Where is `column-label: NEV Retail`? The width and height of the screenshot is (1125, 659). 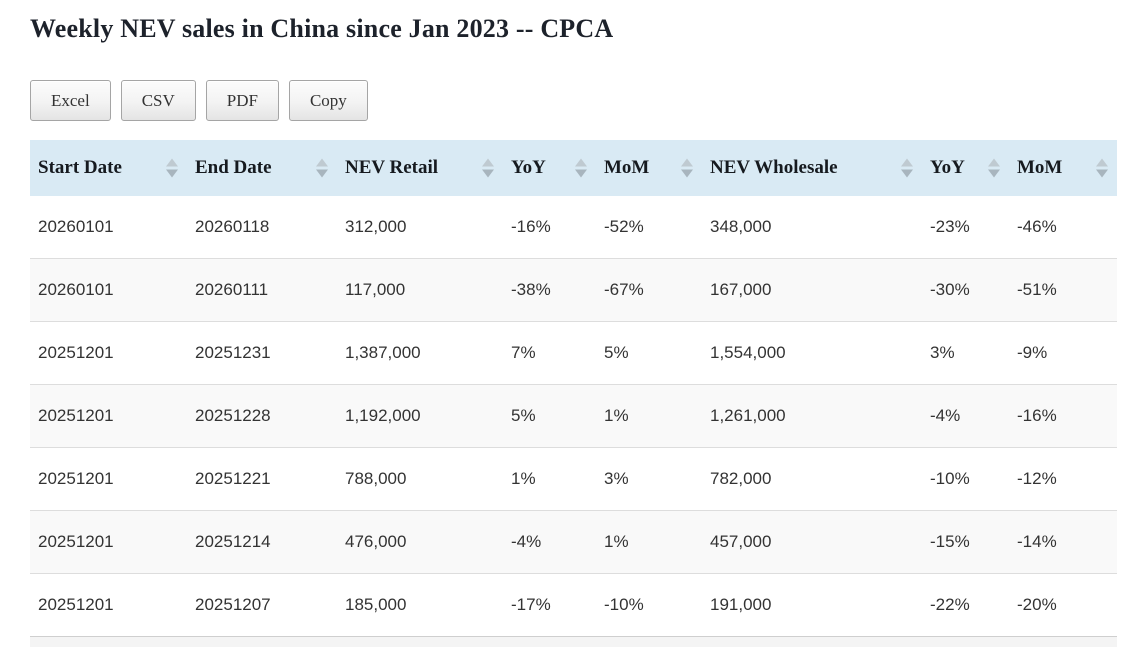 column-label: NEV Retail is located at coordinates (392, 167).